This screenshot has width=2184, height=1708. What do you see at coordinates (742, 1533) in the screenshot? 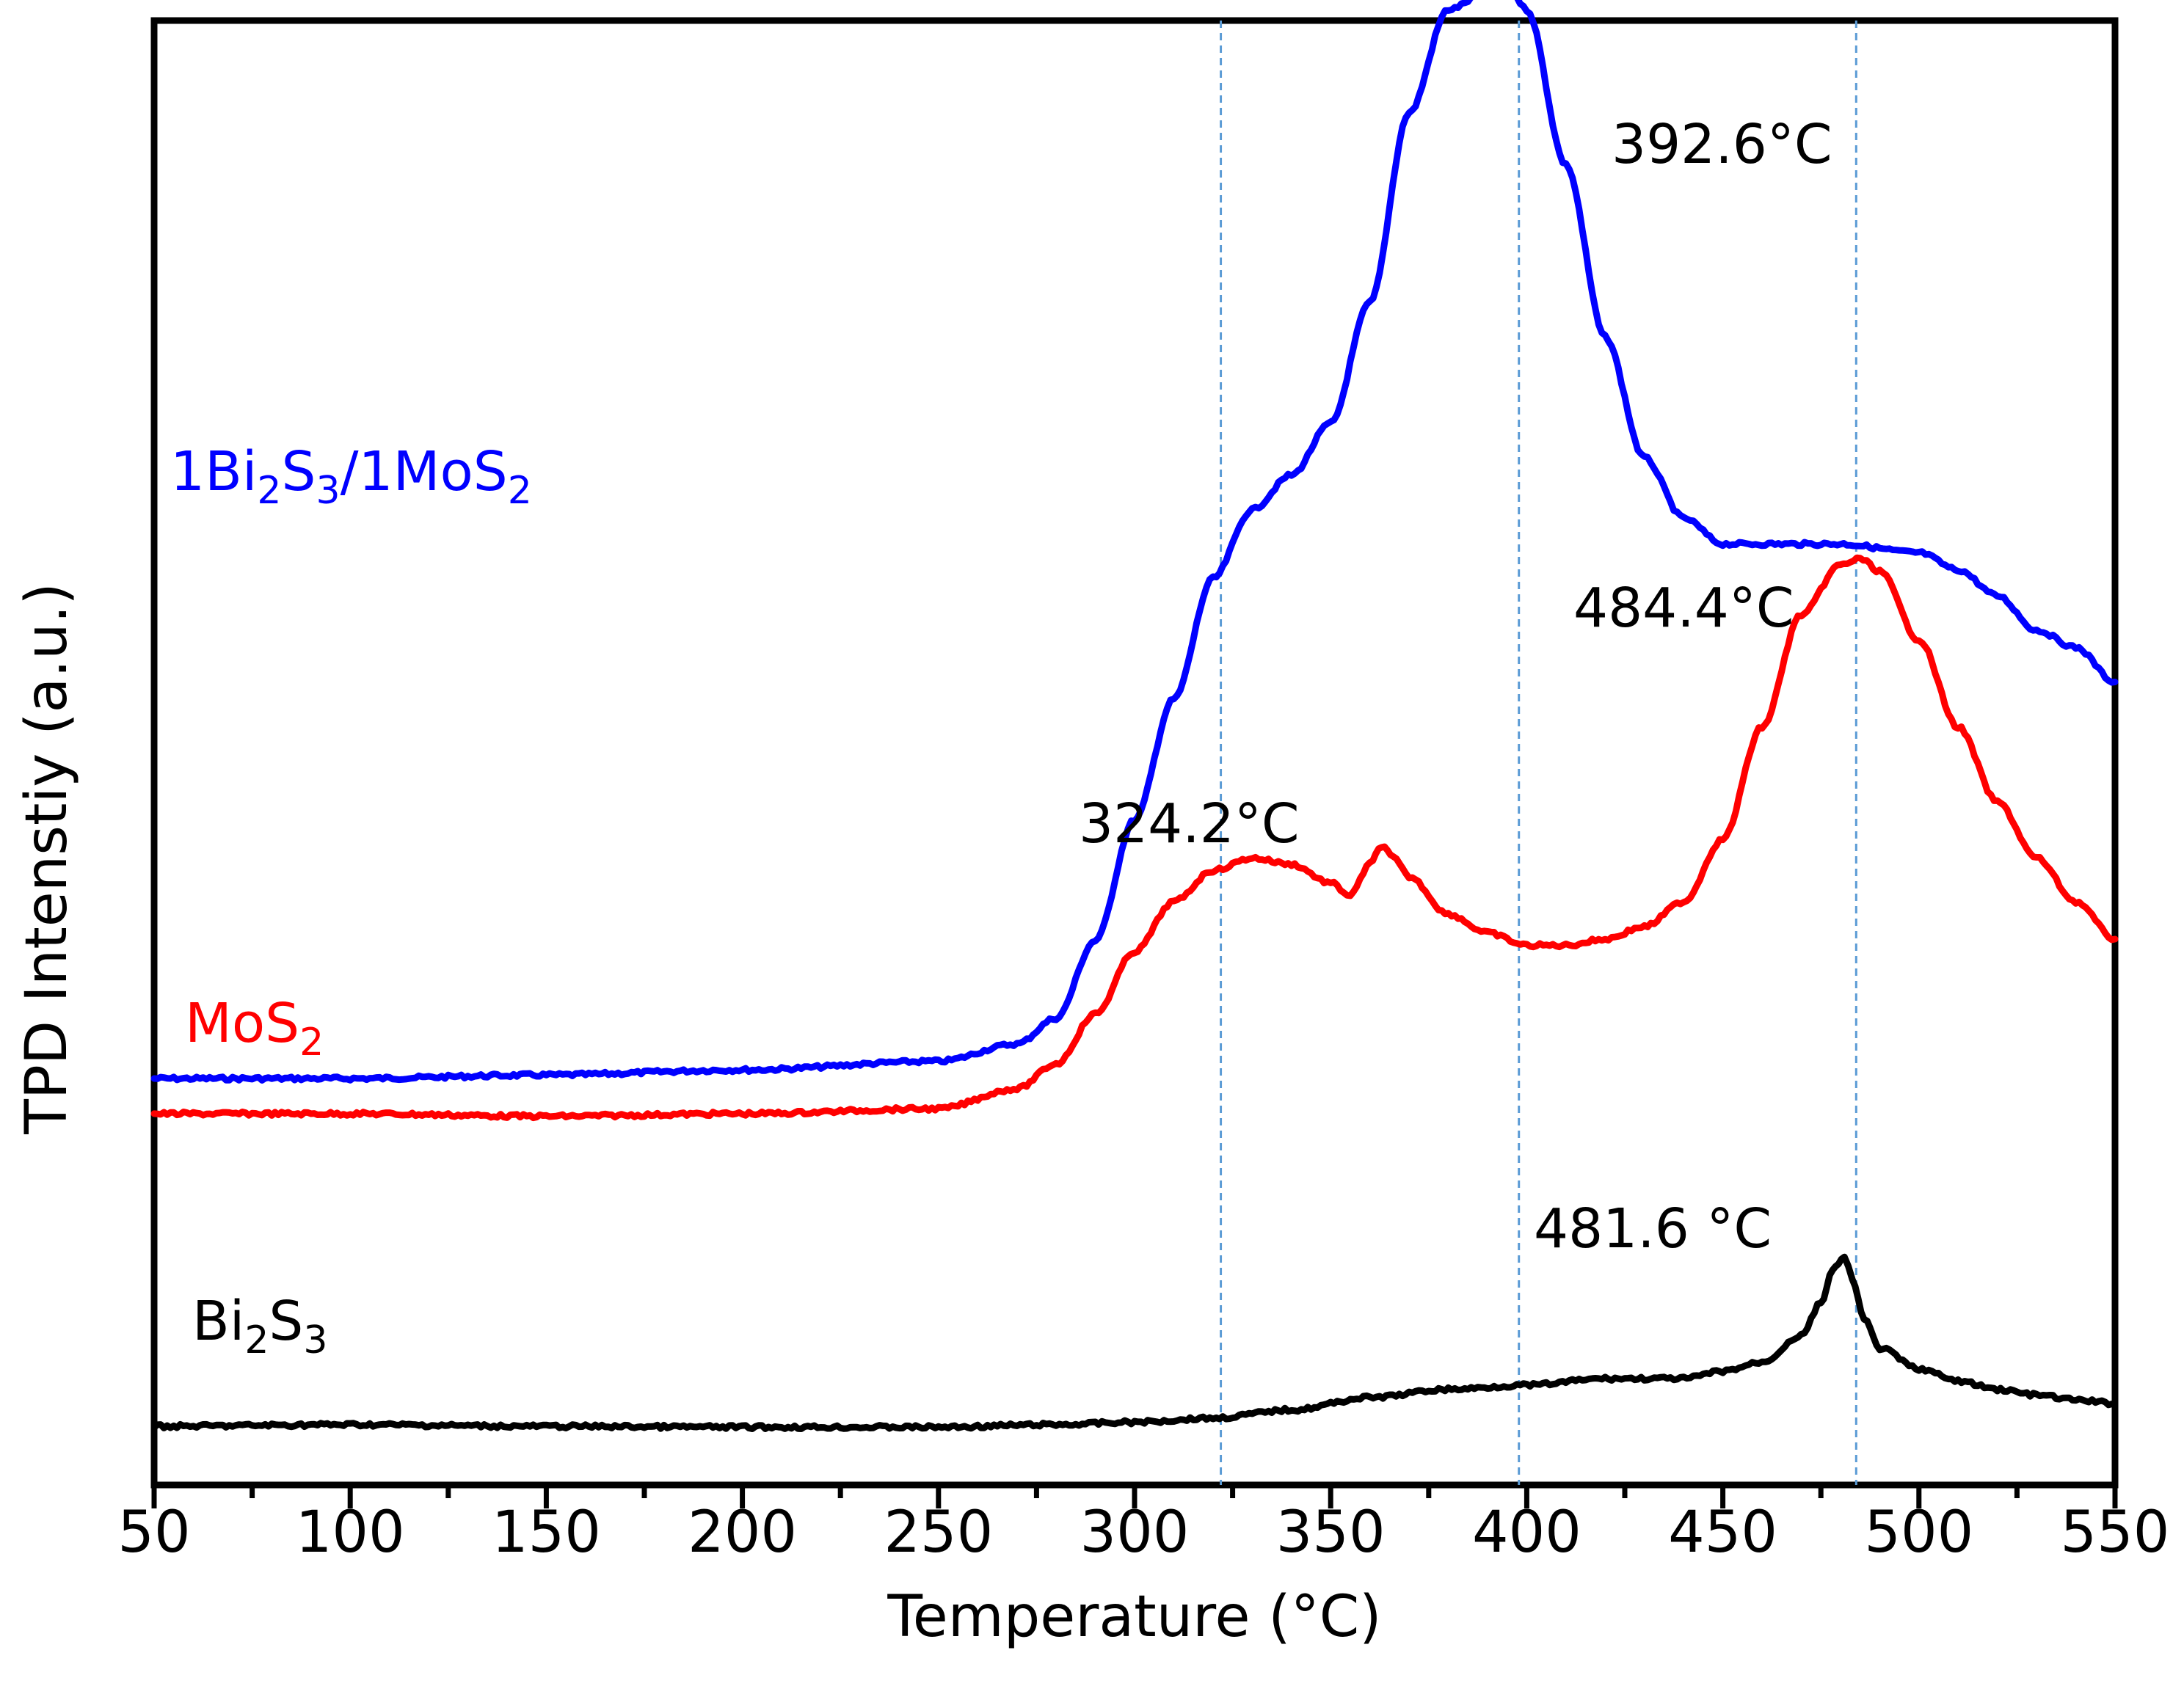
I see `x-tick-label-200: 200` at bounding box center [742, 1533].